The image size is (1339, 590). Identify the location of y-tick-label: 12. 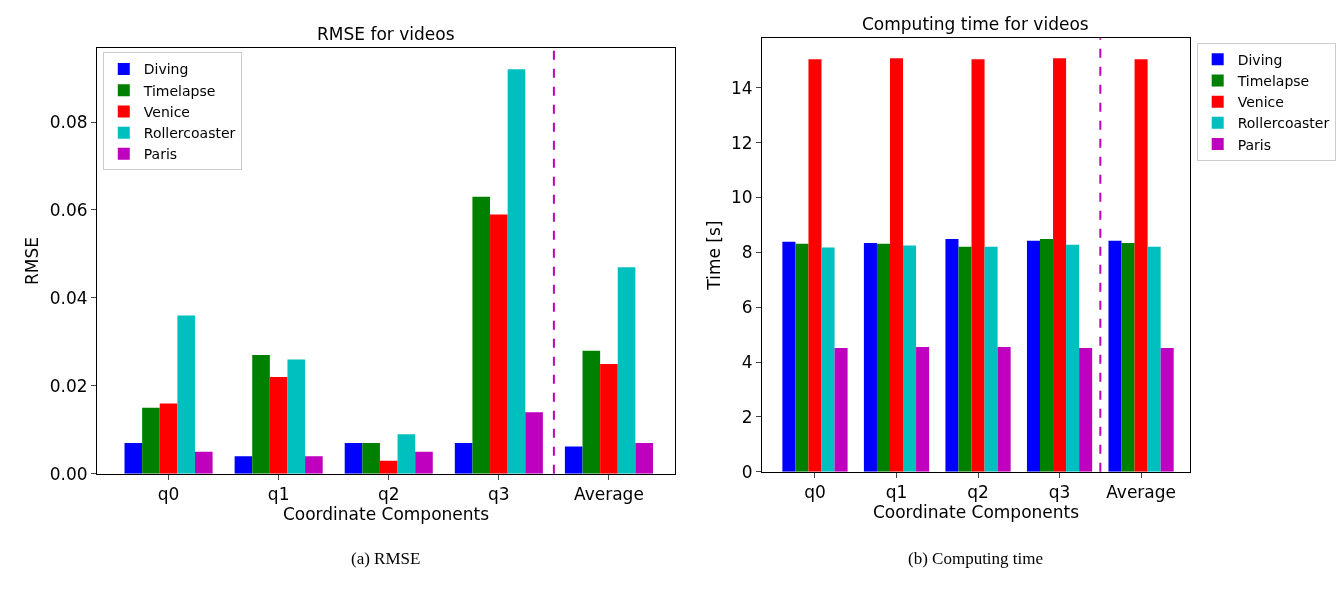
(741, 142).